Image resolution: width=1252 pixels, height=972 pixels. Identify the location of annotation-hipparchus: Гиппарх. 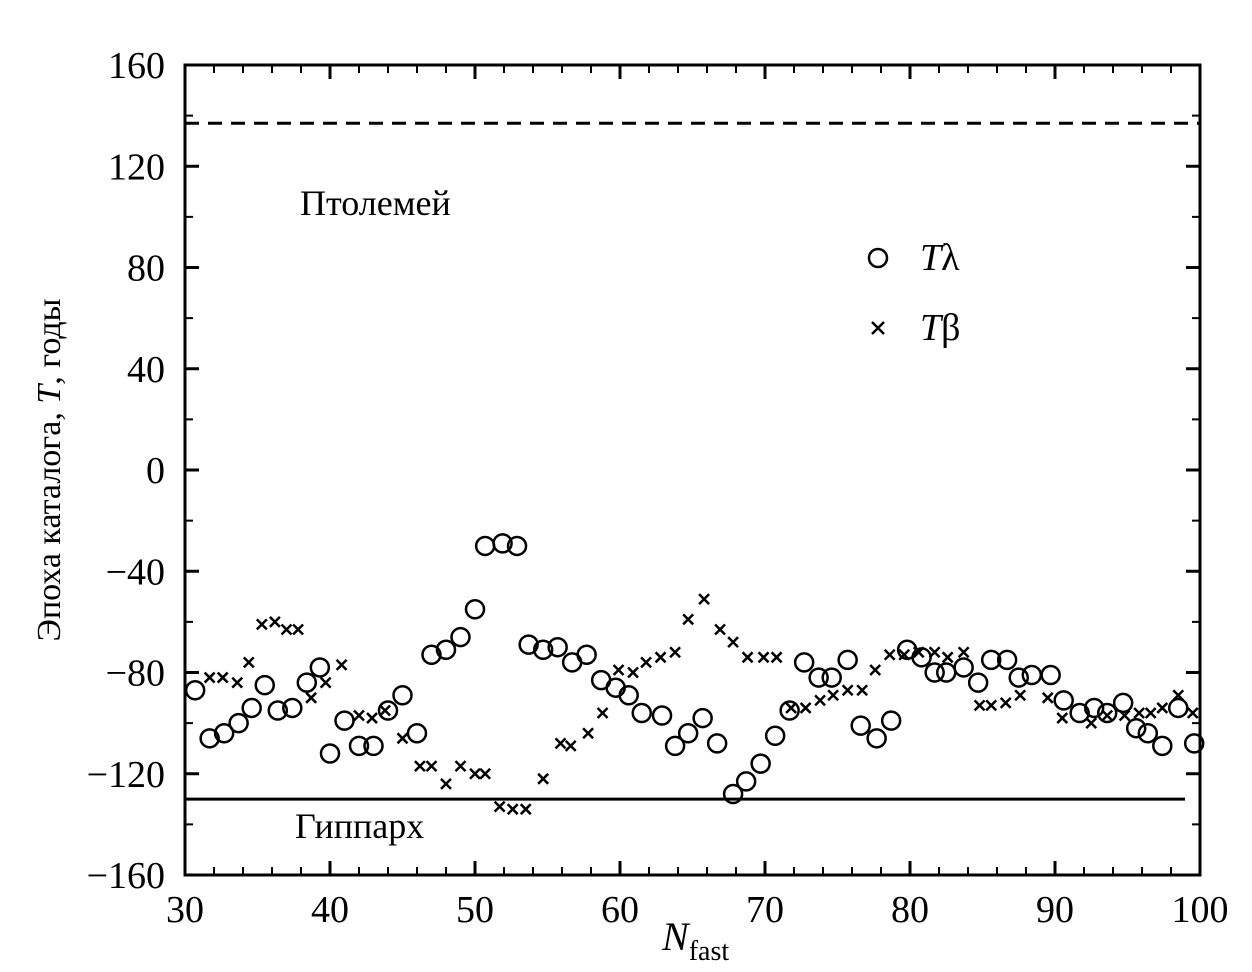
(359, 826).